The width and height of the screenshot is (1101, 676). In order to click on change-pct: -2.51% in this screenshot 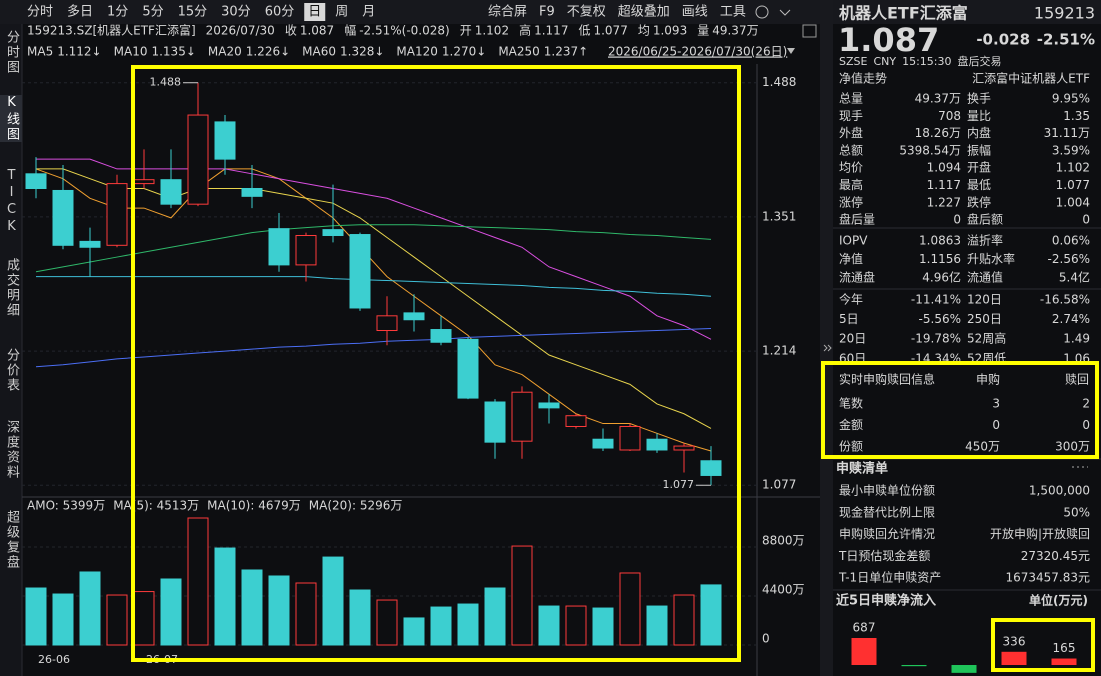, I will do `click(1066, 40)`.